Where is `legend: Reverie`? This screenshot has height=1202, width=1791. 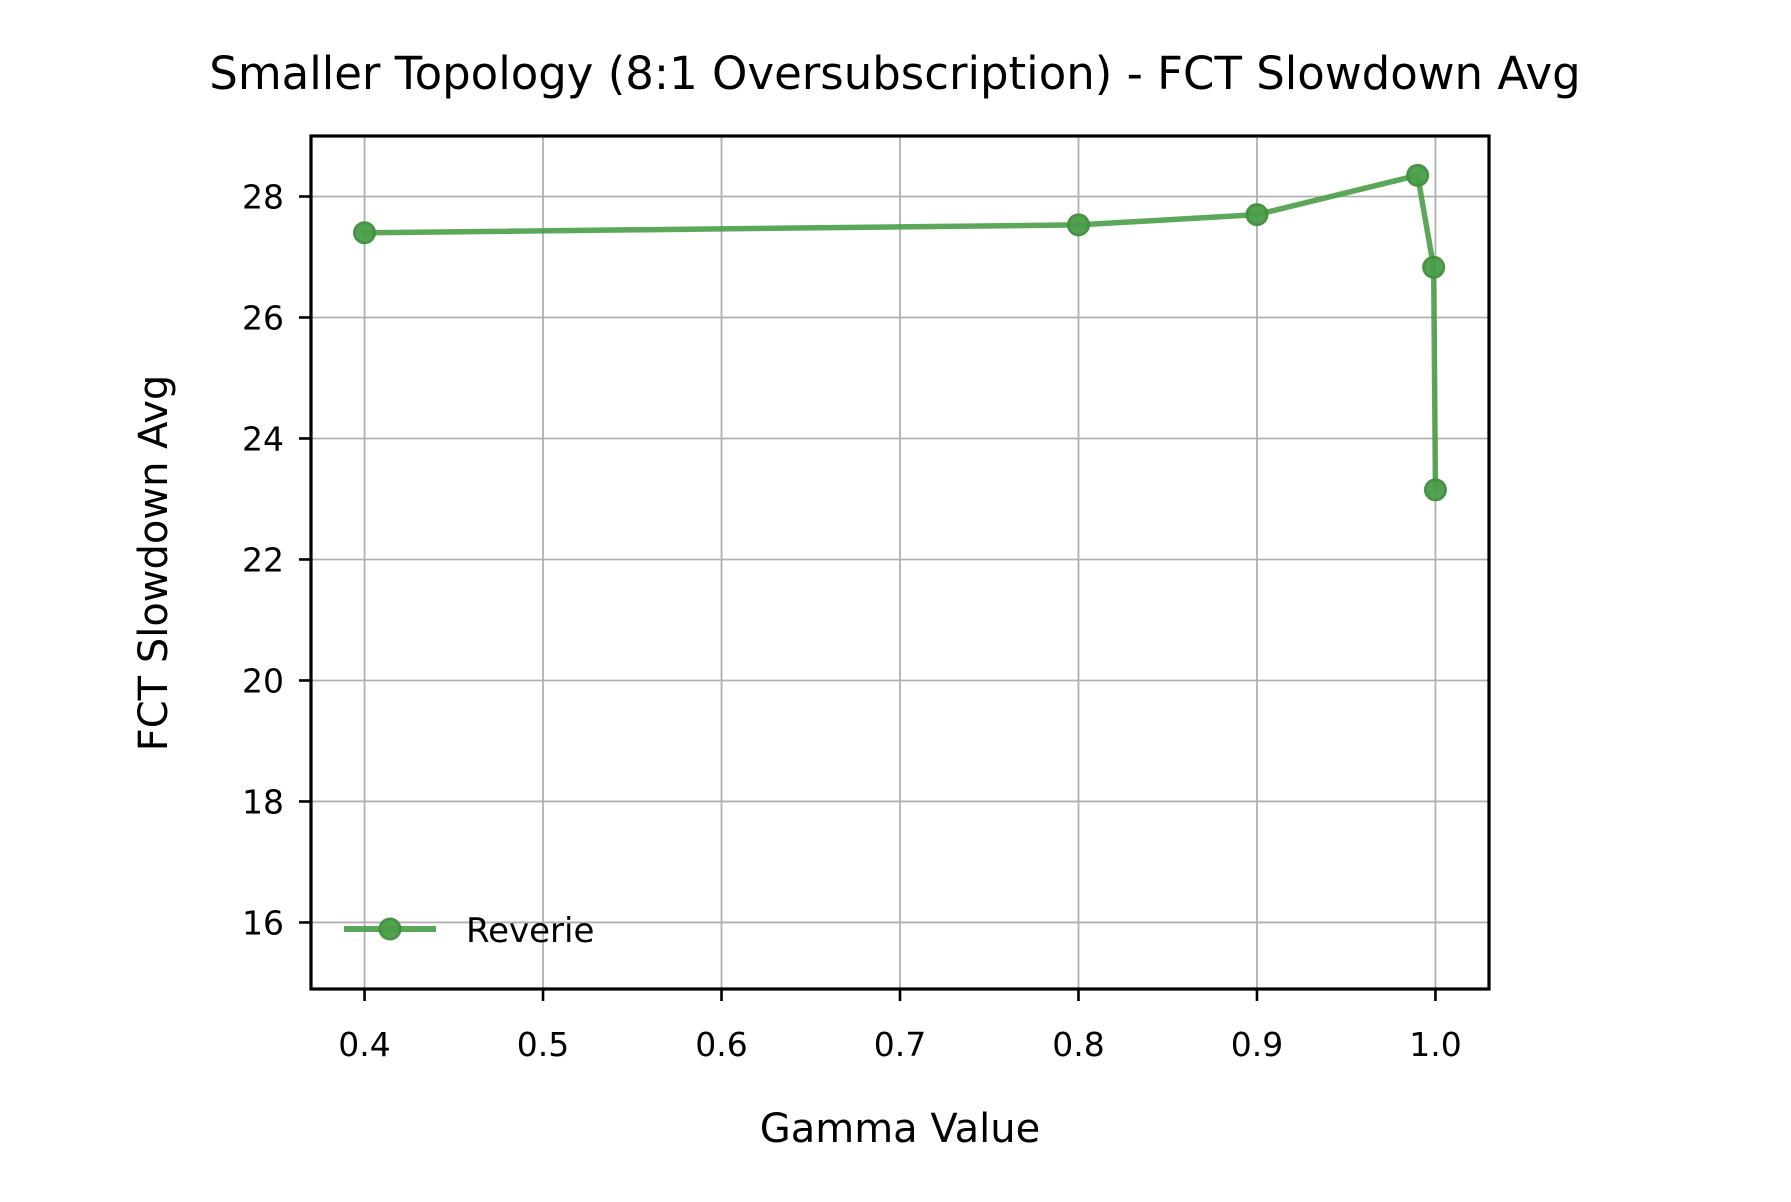
legend: Reverie is located at coordinates (469, 931).